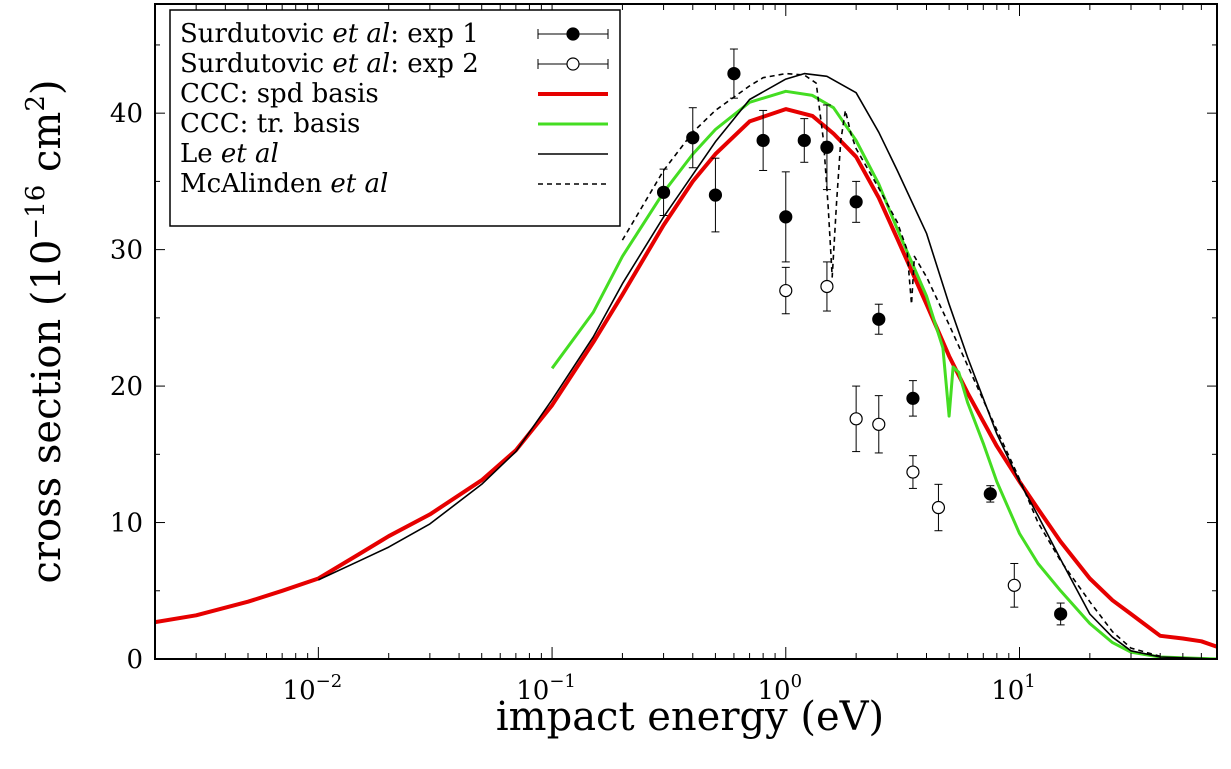 This screenshot has height=769, width=1231. What do you see at coordinates (780, 688) in the screenshot?
I see `x-tick-label: 10⁰` at bounding box center [780, 688].